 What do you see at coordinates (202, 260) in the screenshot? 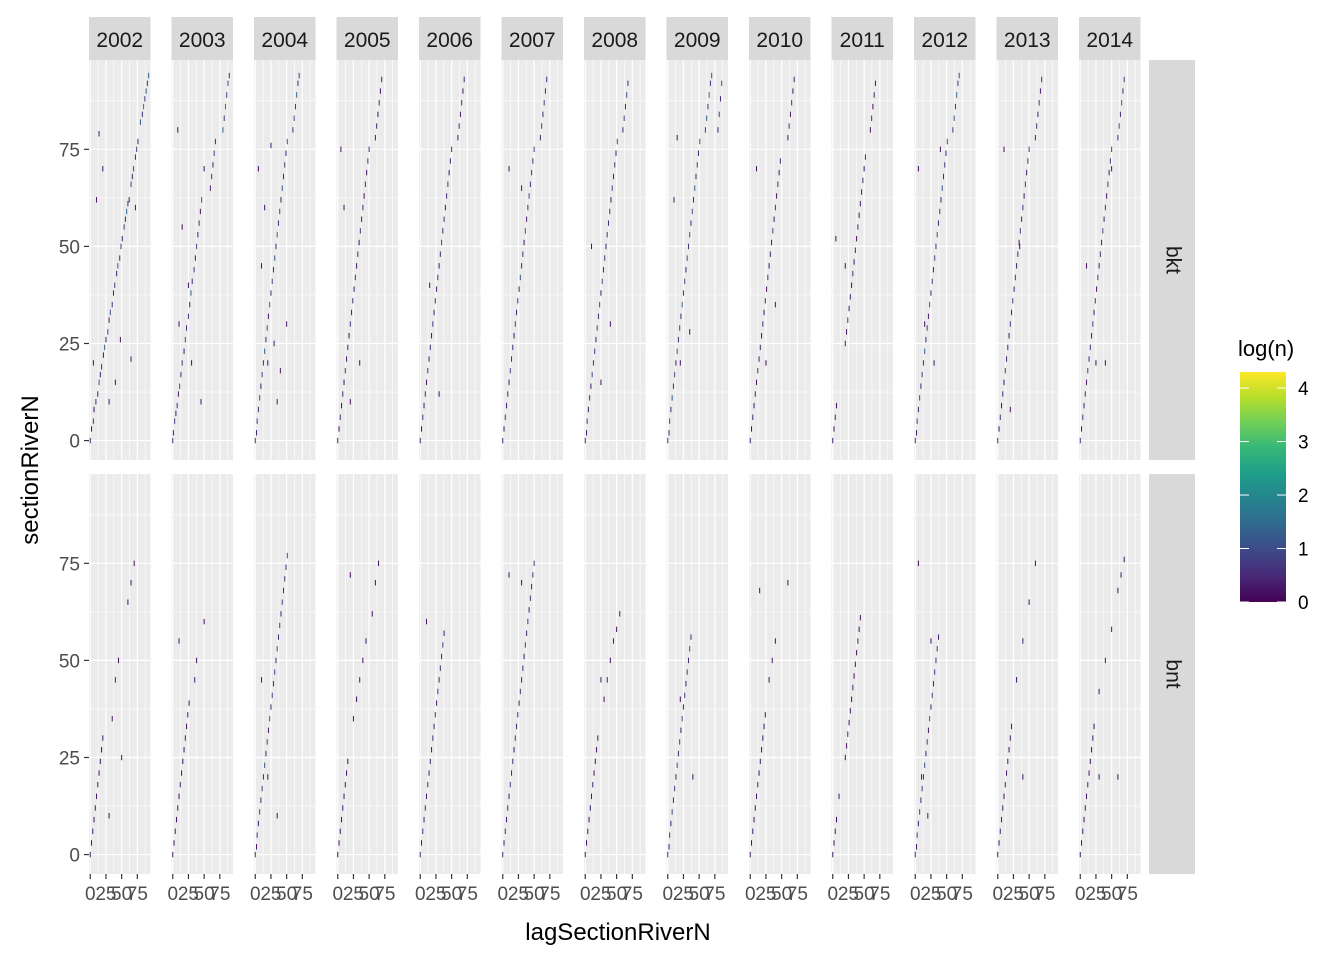
I see `panel-bkt-2003` at bounding box center [202, 260].